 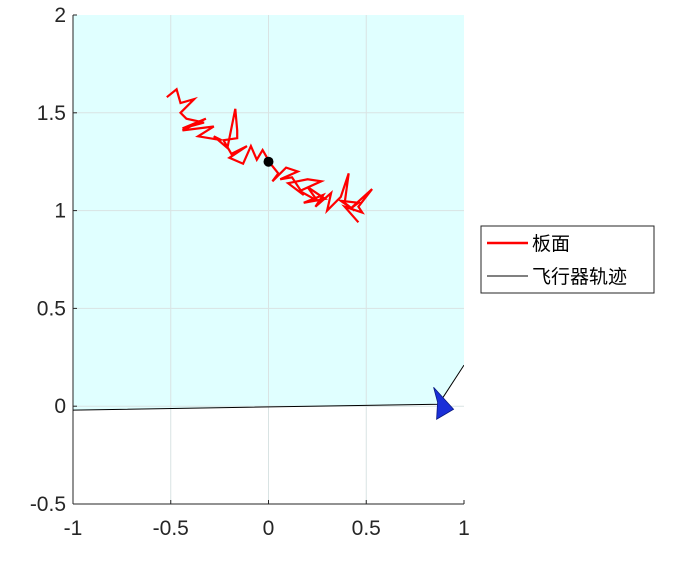 What do you see at coordinates (359, 288) in the screenshot?
I see `markers-layer` at bounding box center [359, 288].